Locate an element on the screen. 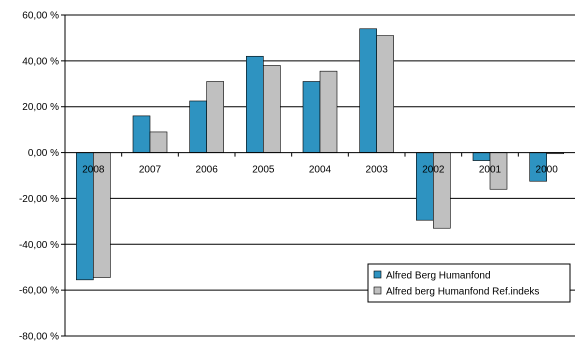 This screenshot has height=341, width=579. legend-box is located at coordinates (469, 283).